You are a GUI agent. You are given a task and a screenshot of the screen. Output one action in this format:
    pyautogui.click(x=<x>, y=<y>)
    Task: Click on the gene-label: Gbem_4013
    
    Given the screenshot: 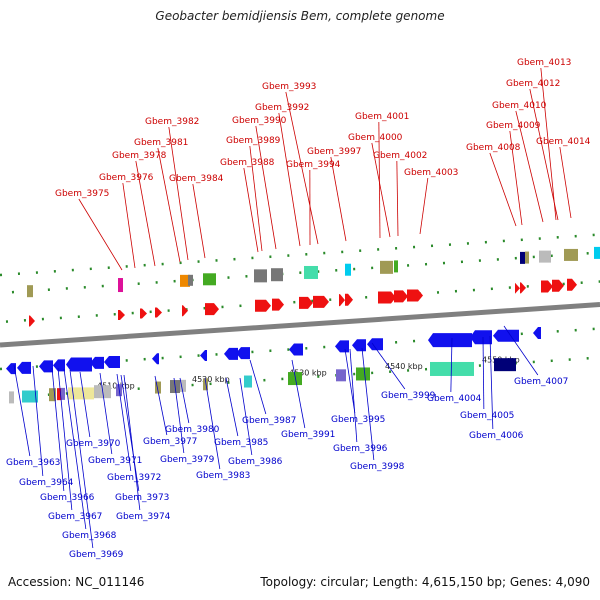 What is the action you would take?
    pyautogui.click(x=544, y=63)
    